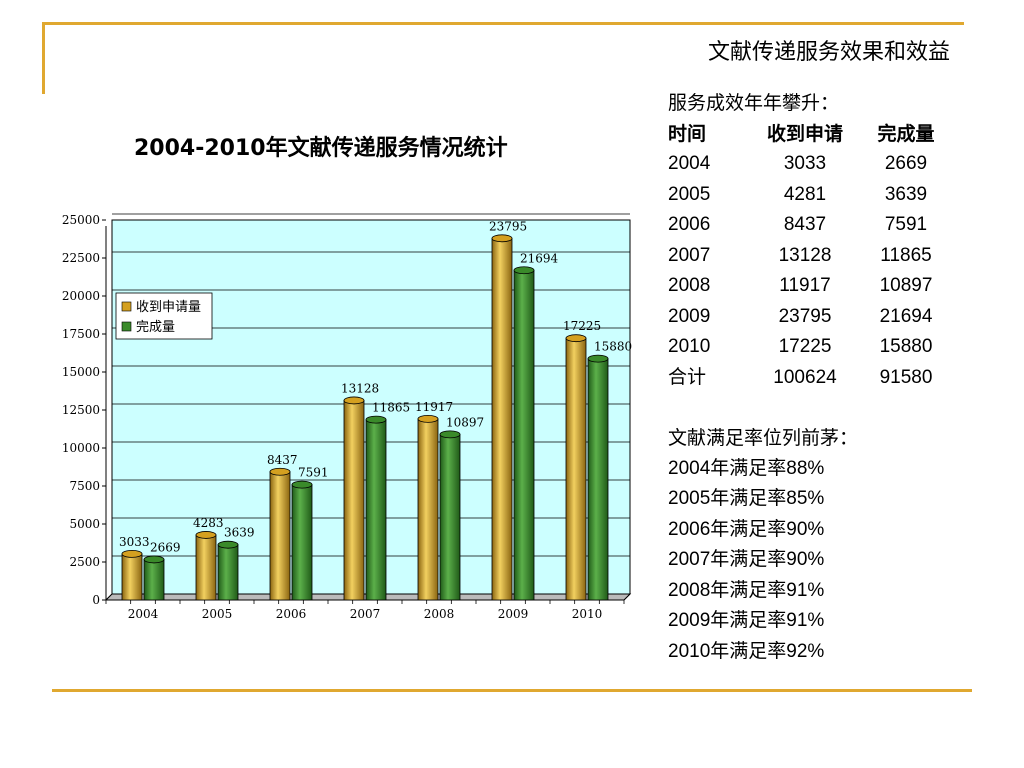  What do you see at coordinates (84, 524) in the screenshot?
I see `y-tick-label: 5000` at bounding box center [84, 524].